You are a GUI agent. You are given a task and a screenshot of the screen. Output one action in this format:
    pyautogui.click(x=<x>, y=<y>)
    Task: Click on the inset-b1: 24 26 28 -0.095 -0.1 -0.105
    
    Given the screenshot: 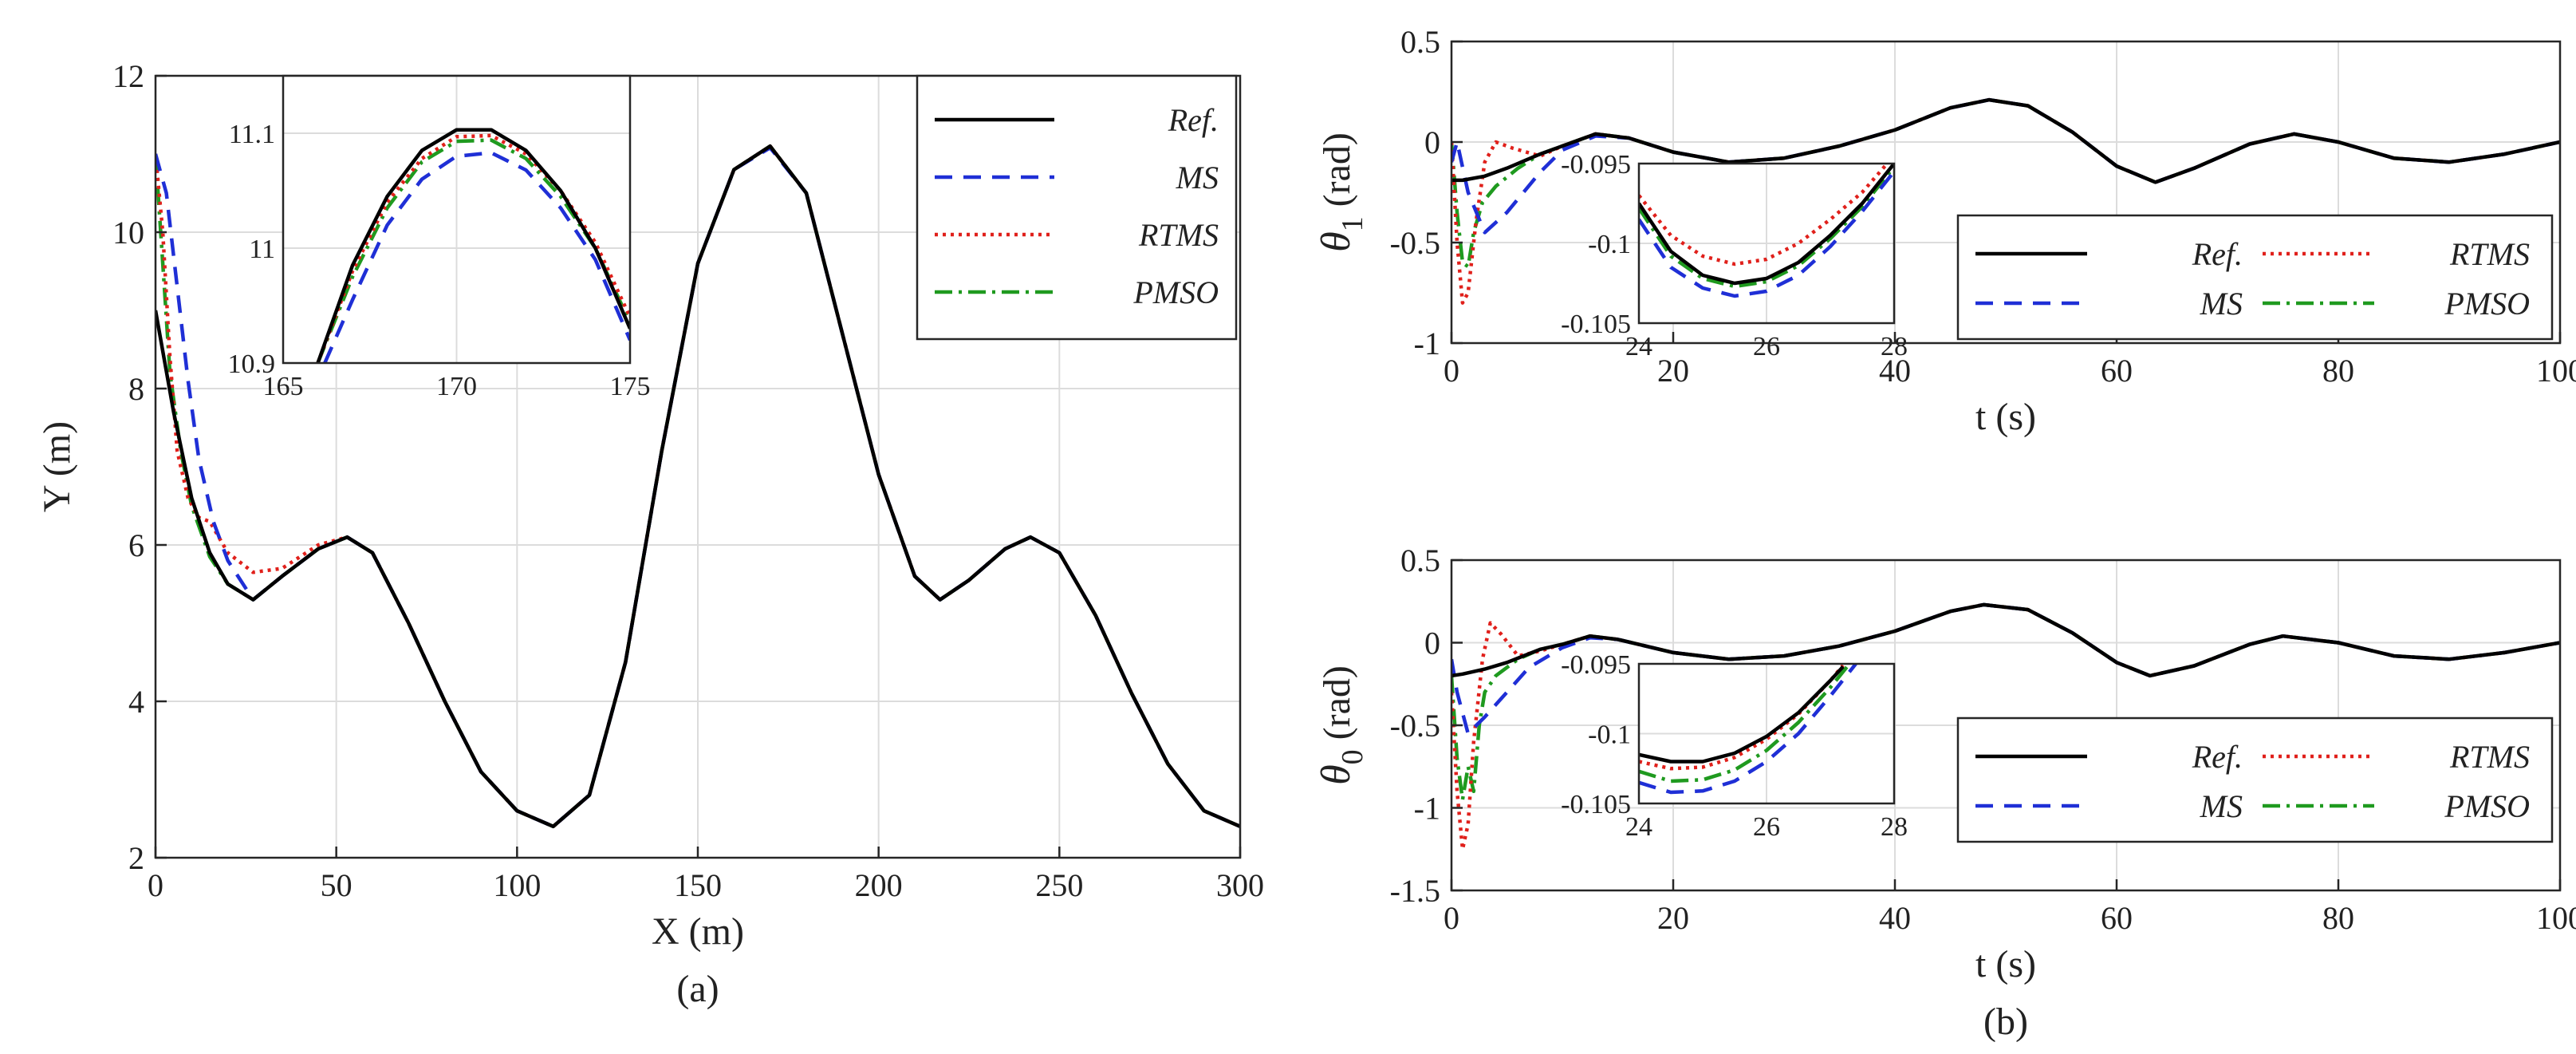 What is the action you would take?
    pyautogui.click(x=1734, y=255)
    